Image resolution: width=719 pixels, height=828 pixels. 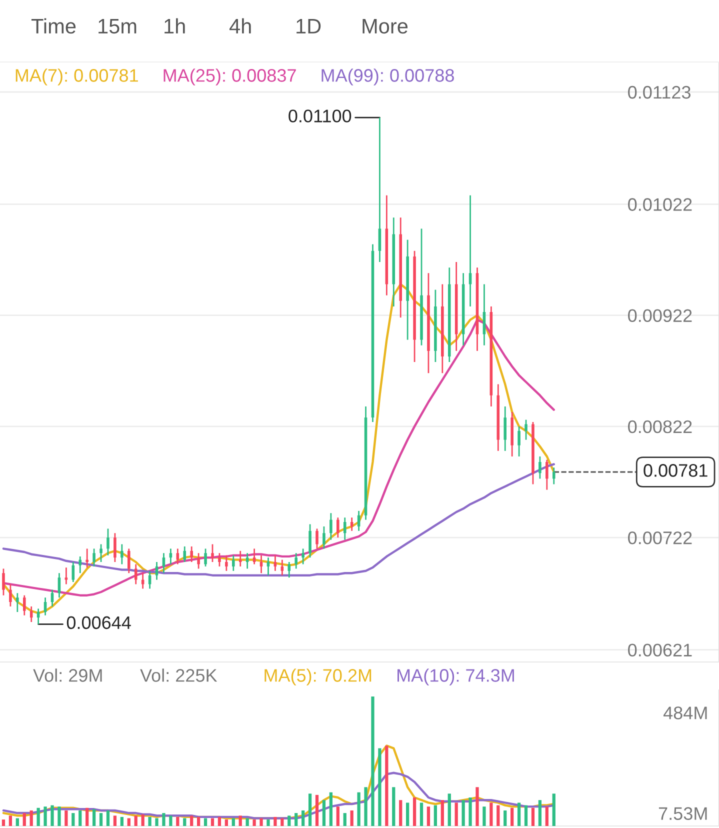 What do you see at coordinates (685, 713) in the screenshot?
I see `text: 484M` at bounding box center [685, 713].